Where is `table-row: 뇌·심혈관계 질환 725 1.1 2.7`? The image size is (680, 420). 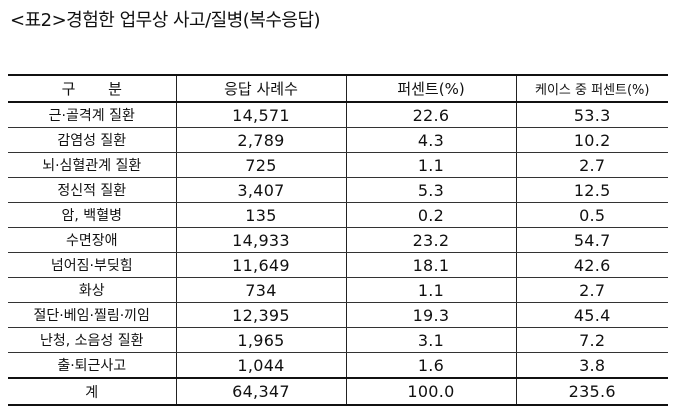
table-row: 뇌·심혈관계 질환 725 1.1 2.7 is located at coordinates (338, 165).